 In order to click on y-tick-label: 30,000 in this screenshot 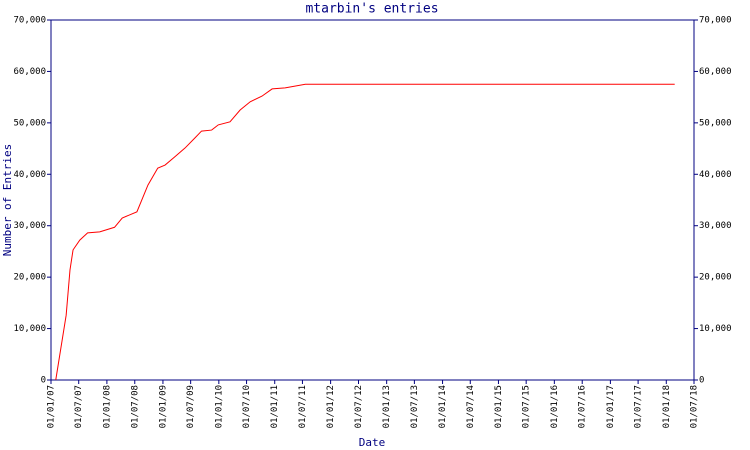, I will do `click(29, 226)`.